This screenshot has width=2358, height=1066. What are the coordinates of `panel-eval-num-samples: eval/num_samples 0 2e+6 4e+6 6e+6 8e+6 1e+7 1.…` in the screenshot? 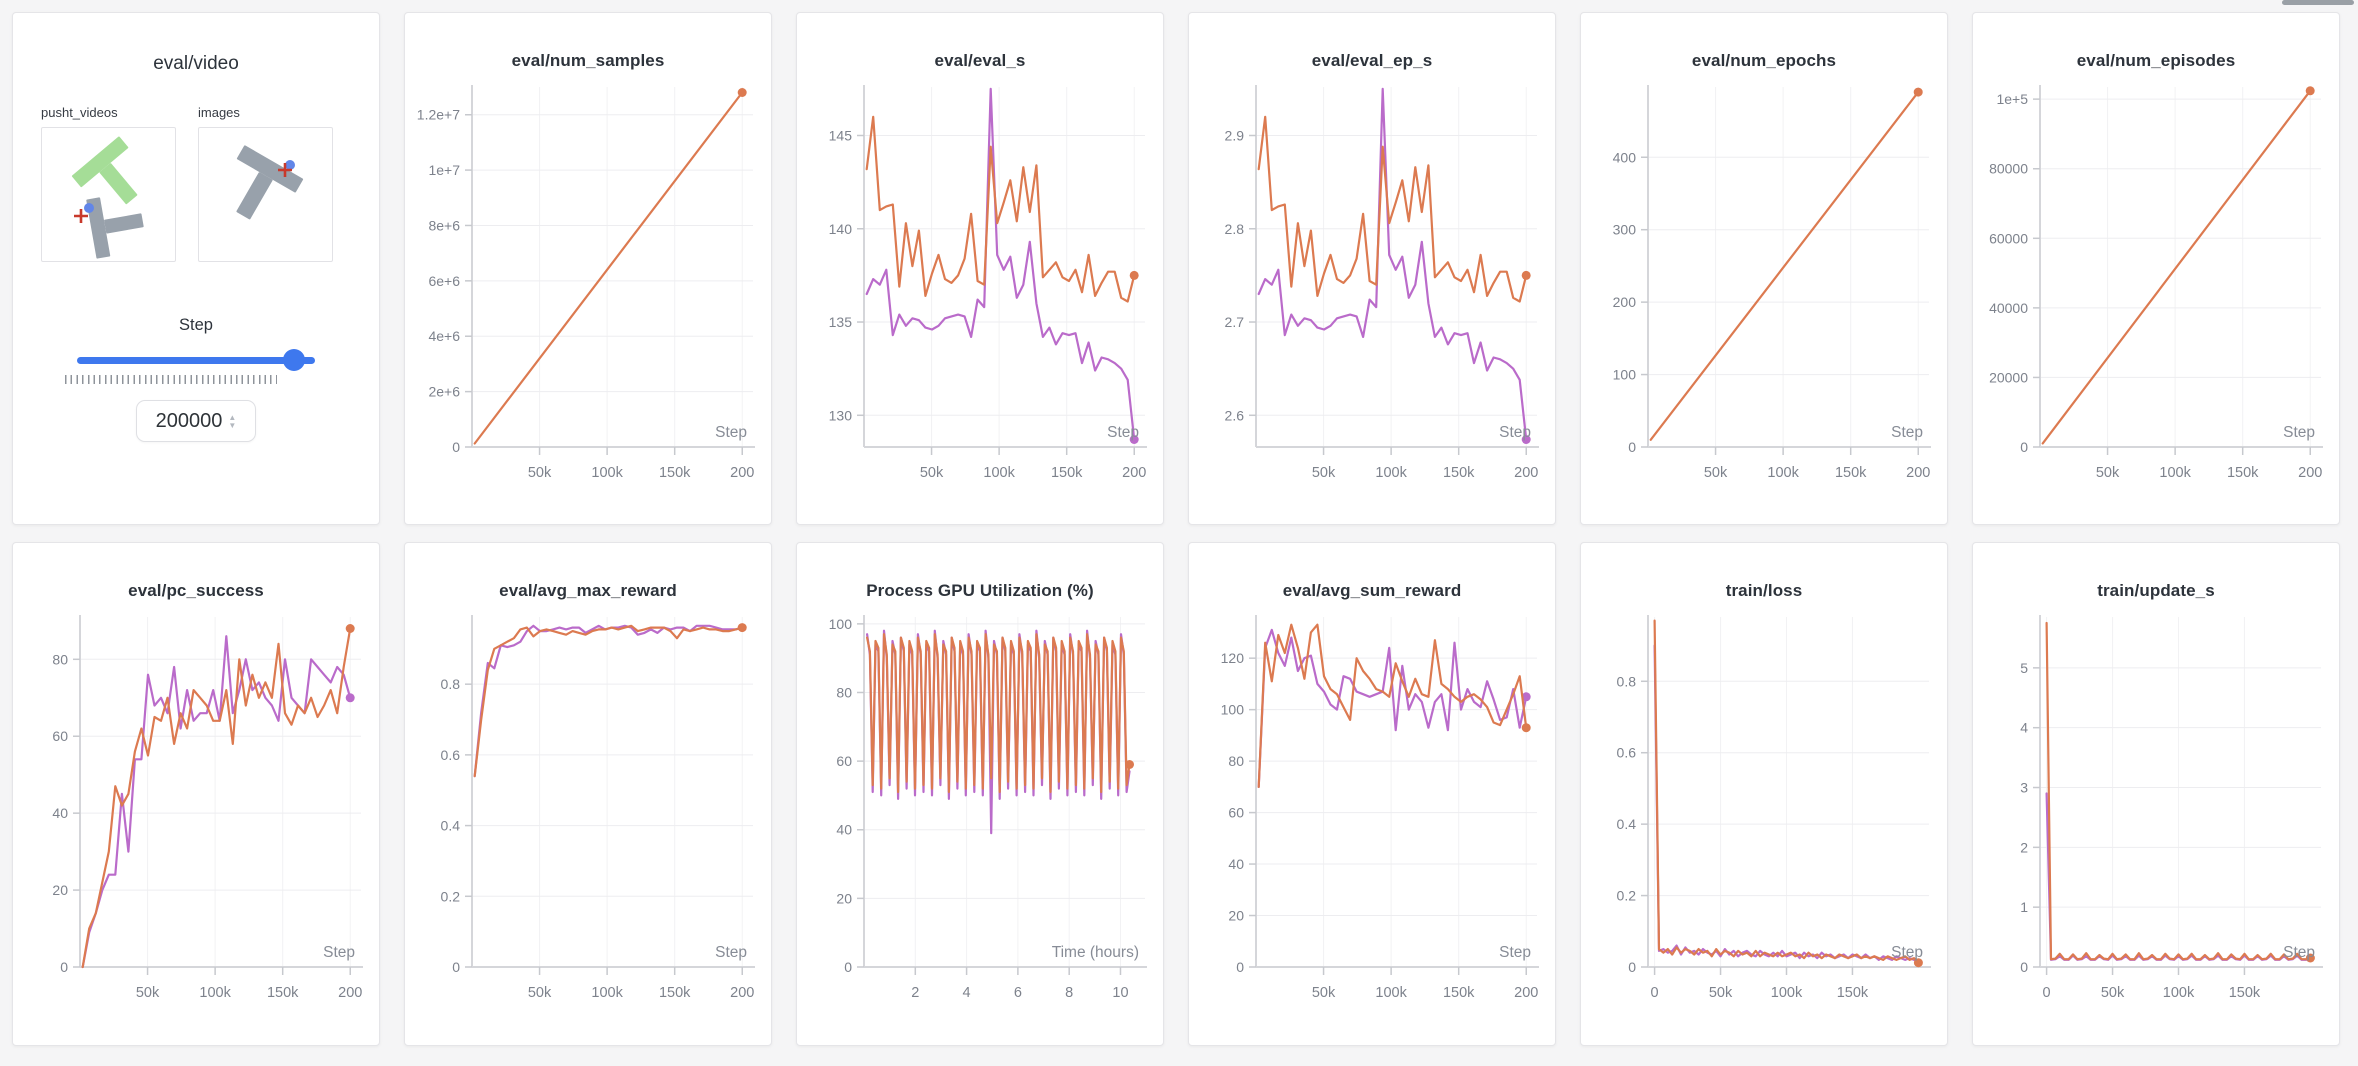 It's located at (588, 268).